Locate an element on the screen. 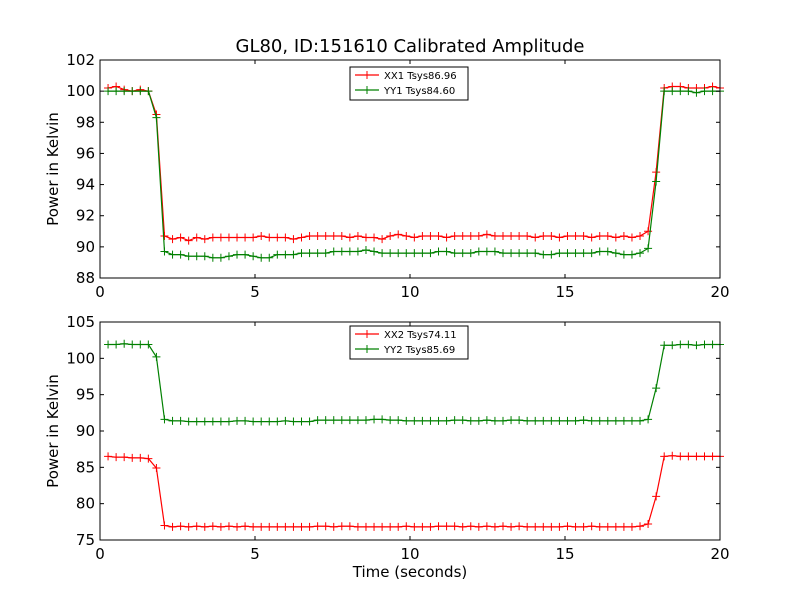 The width and height of the screenshot is (800, 600). legend-label: XX1 Tsys86.96 is located at coordinates (420, 76).